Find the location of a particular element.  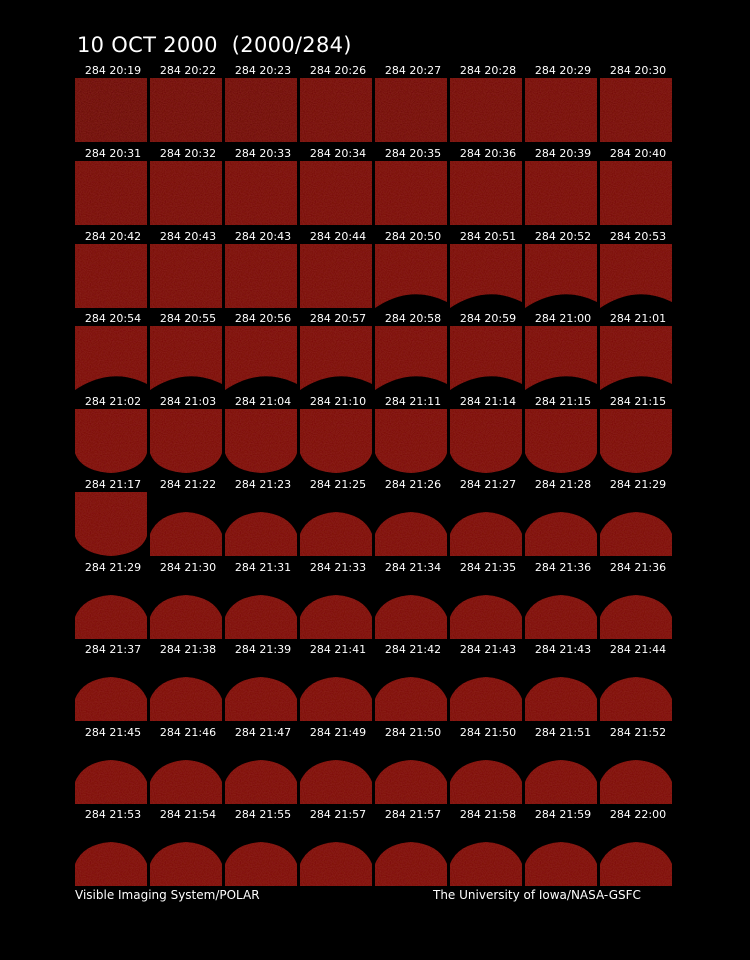

frame-timestamp: 284 21:22 is located at coordinates (188, 484).